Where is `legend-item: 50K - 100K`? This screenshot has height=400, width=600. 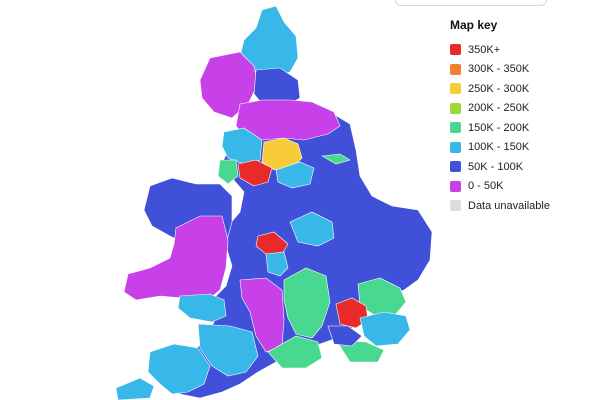 legend-item: 50K - 100K is located at coordinates (520, 167).